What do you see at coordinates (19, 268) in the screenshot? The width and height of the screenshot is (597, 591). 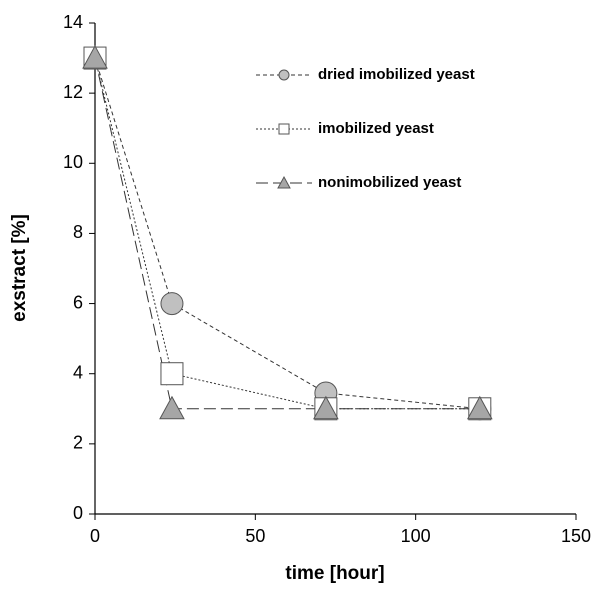 I see `y-axis-label: exstract [%]` at bounding box center [19, 268].